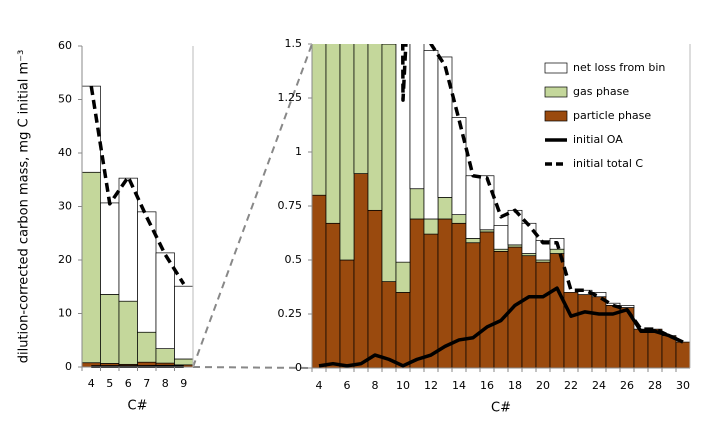 The height and width of the screenshot is (445, 725). I want to click on legend-label: net loss from bin, so click(619, 67).